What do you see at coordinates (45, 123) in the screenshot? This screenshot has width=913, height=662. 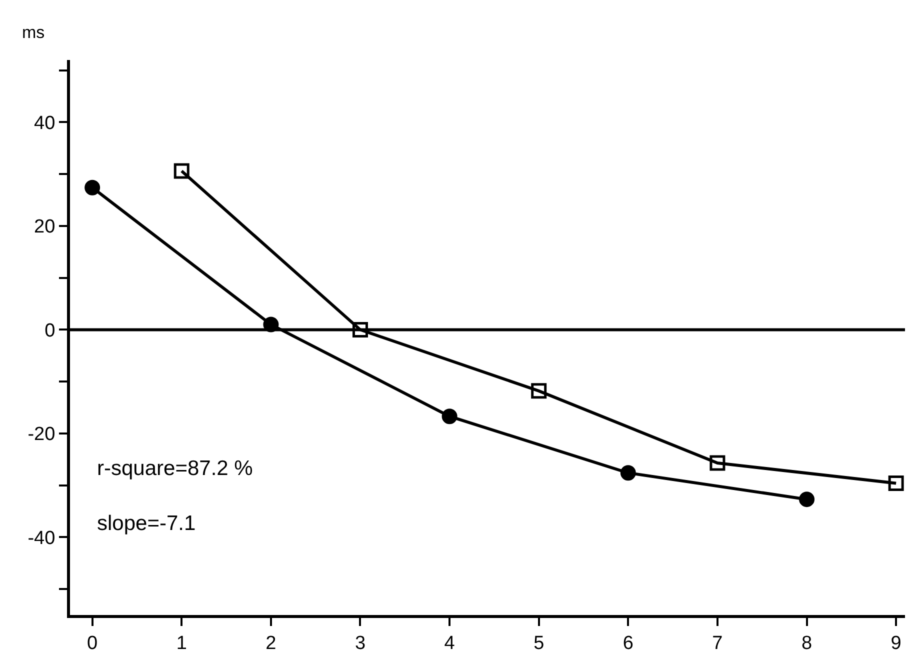 I see `y-tick-label: 40` at bounding box center [45, 123].